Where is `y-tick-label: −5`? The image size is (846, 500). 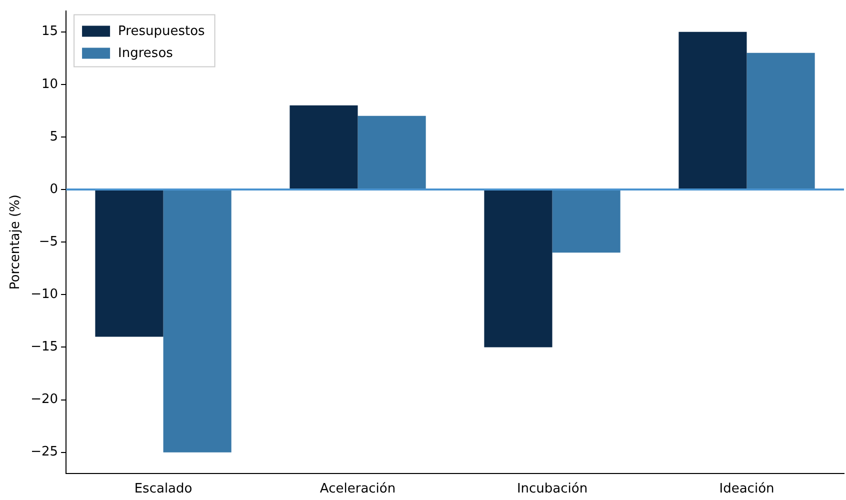 y-tick-label: −5 is located at coordinates (48, 242).